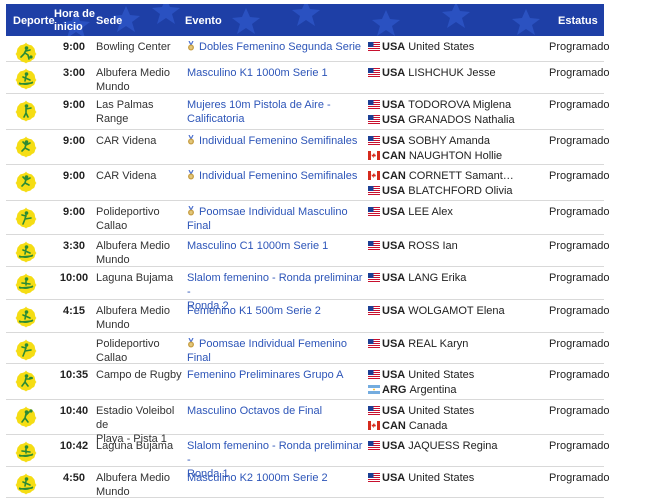  I want to click on participant: USA ROSS Ian, so click(457, 246).